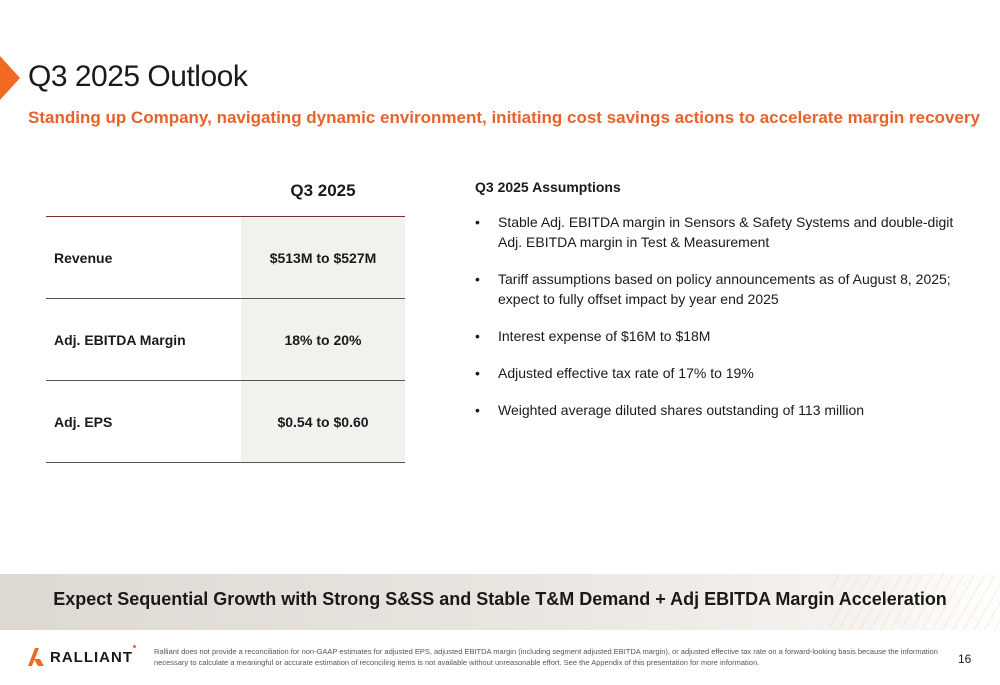 This screenshot has height=685, width=1000. Describe the element at coordinates (134, 646) in the screenshot. I see `footer-dot` at that location.